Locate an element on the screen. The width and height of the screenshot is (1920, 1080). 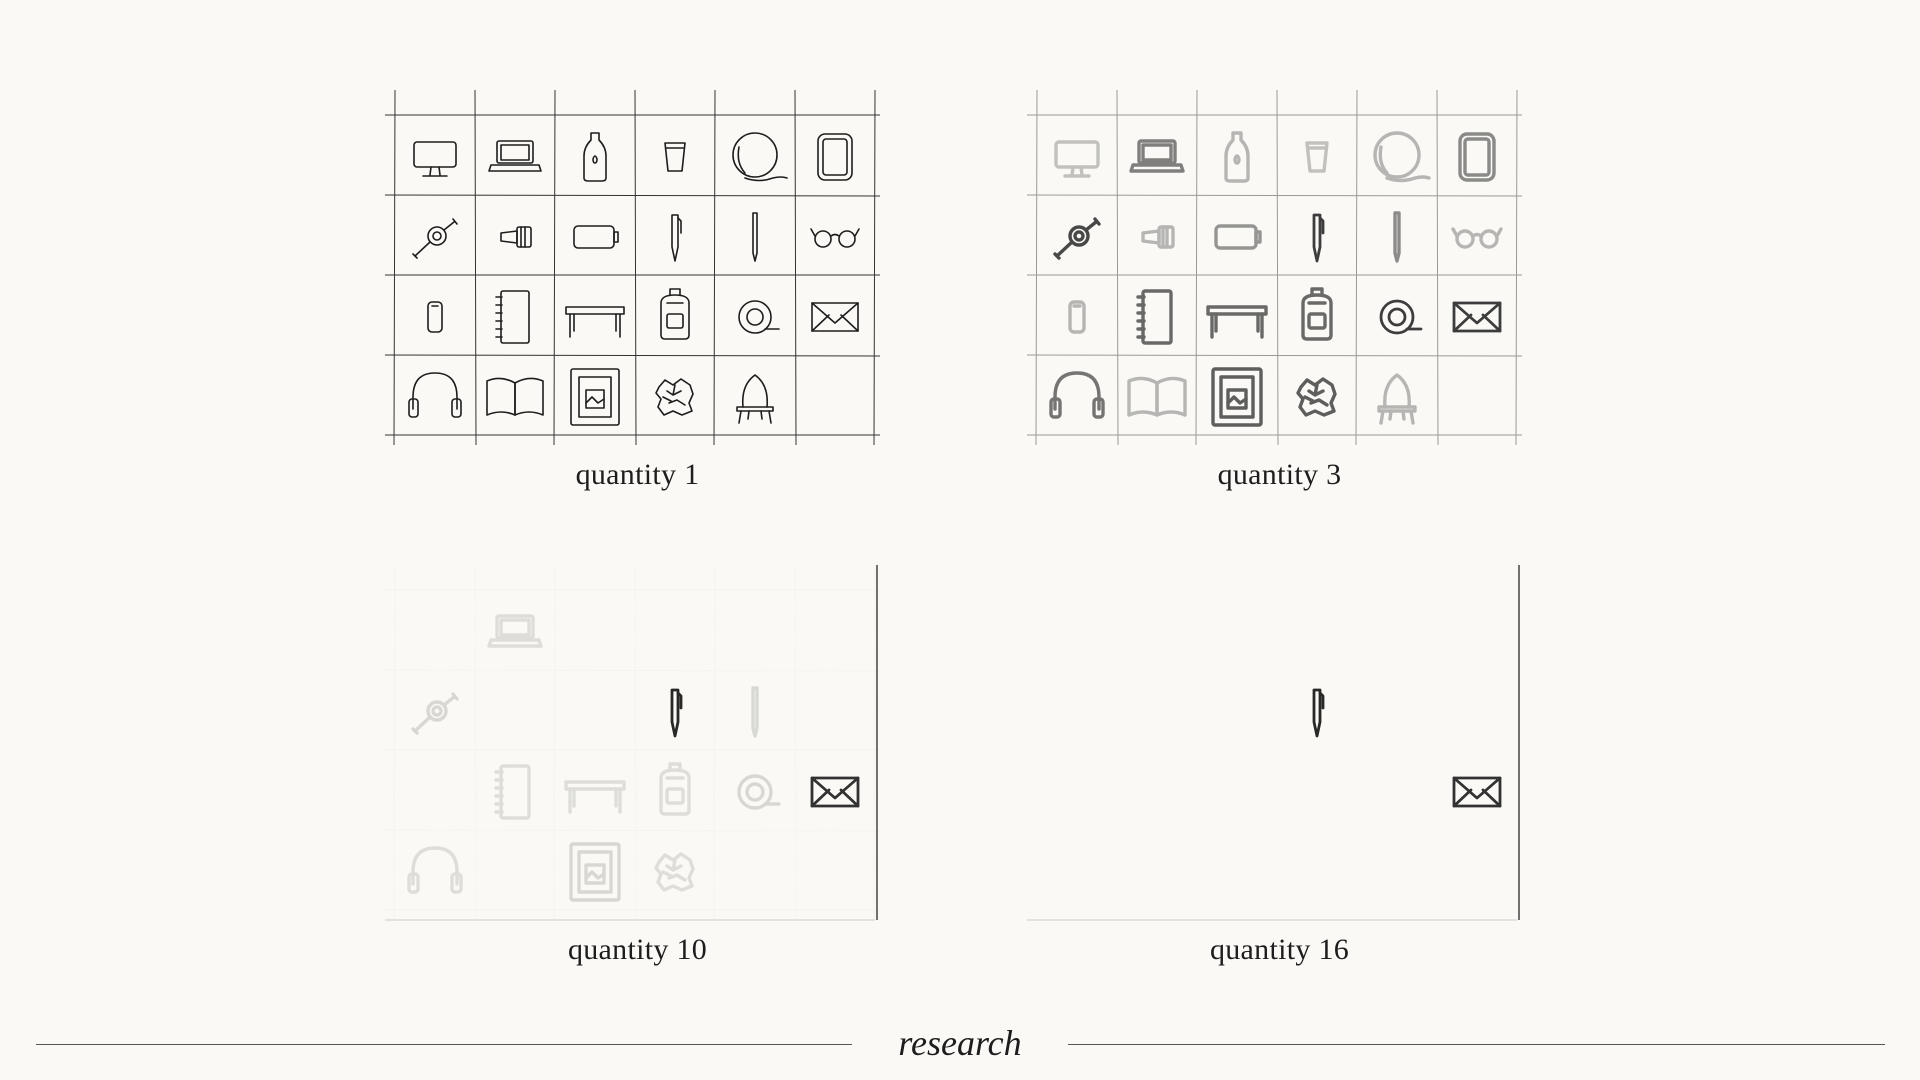
footer-label: research is located at coordinates (960, 1043).